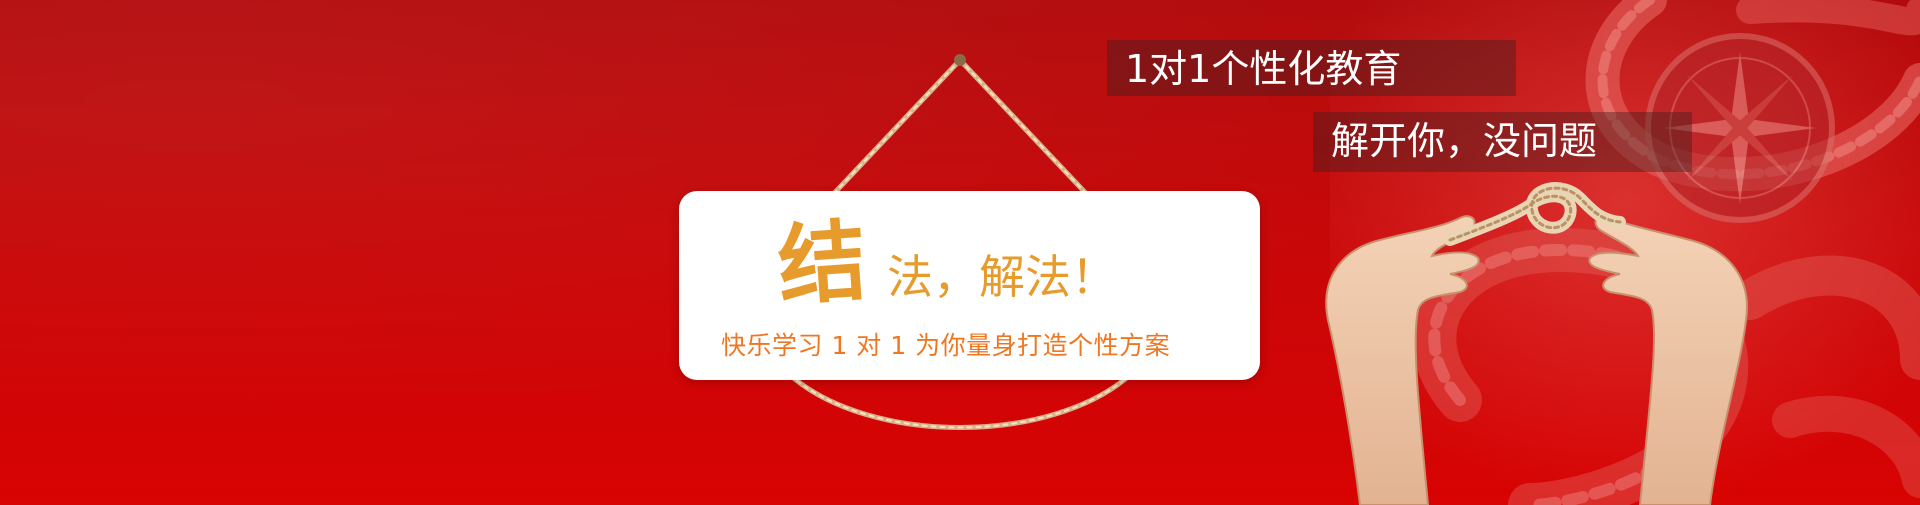  Describe the element at coordinates (1536, 343) in the screenshot. I see `hands-knot-illustration` at that location.